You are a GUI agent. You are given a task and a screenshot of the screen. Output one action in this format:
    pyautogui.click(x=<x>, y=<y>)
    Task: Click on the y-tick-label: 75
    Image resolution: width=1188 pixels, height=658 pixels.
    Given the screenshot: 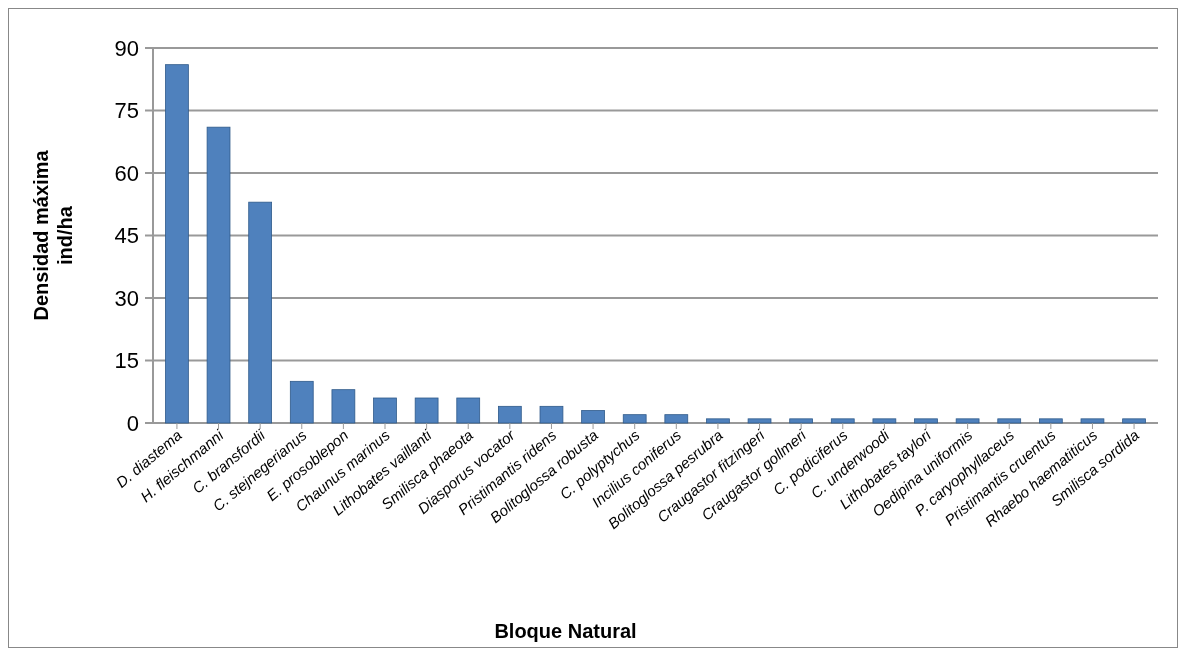 What is the action you would take?
    pyautogui.click(x=126, y=111)
    